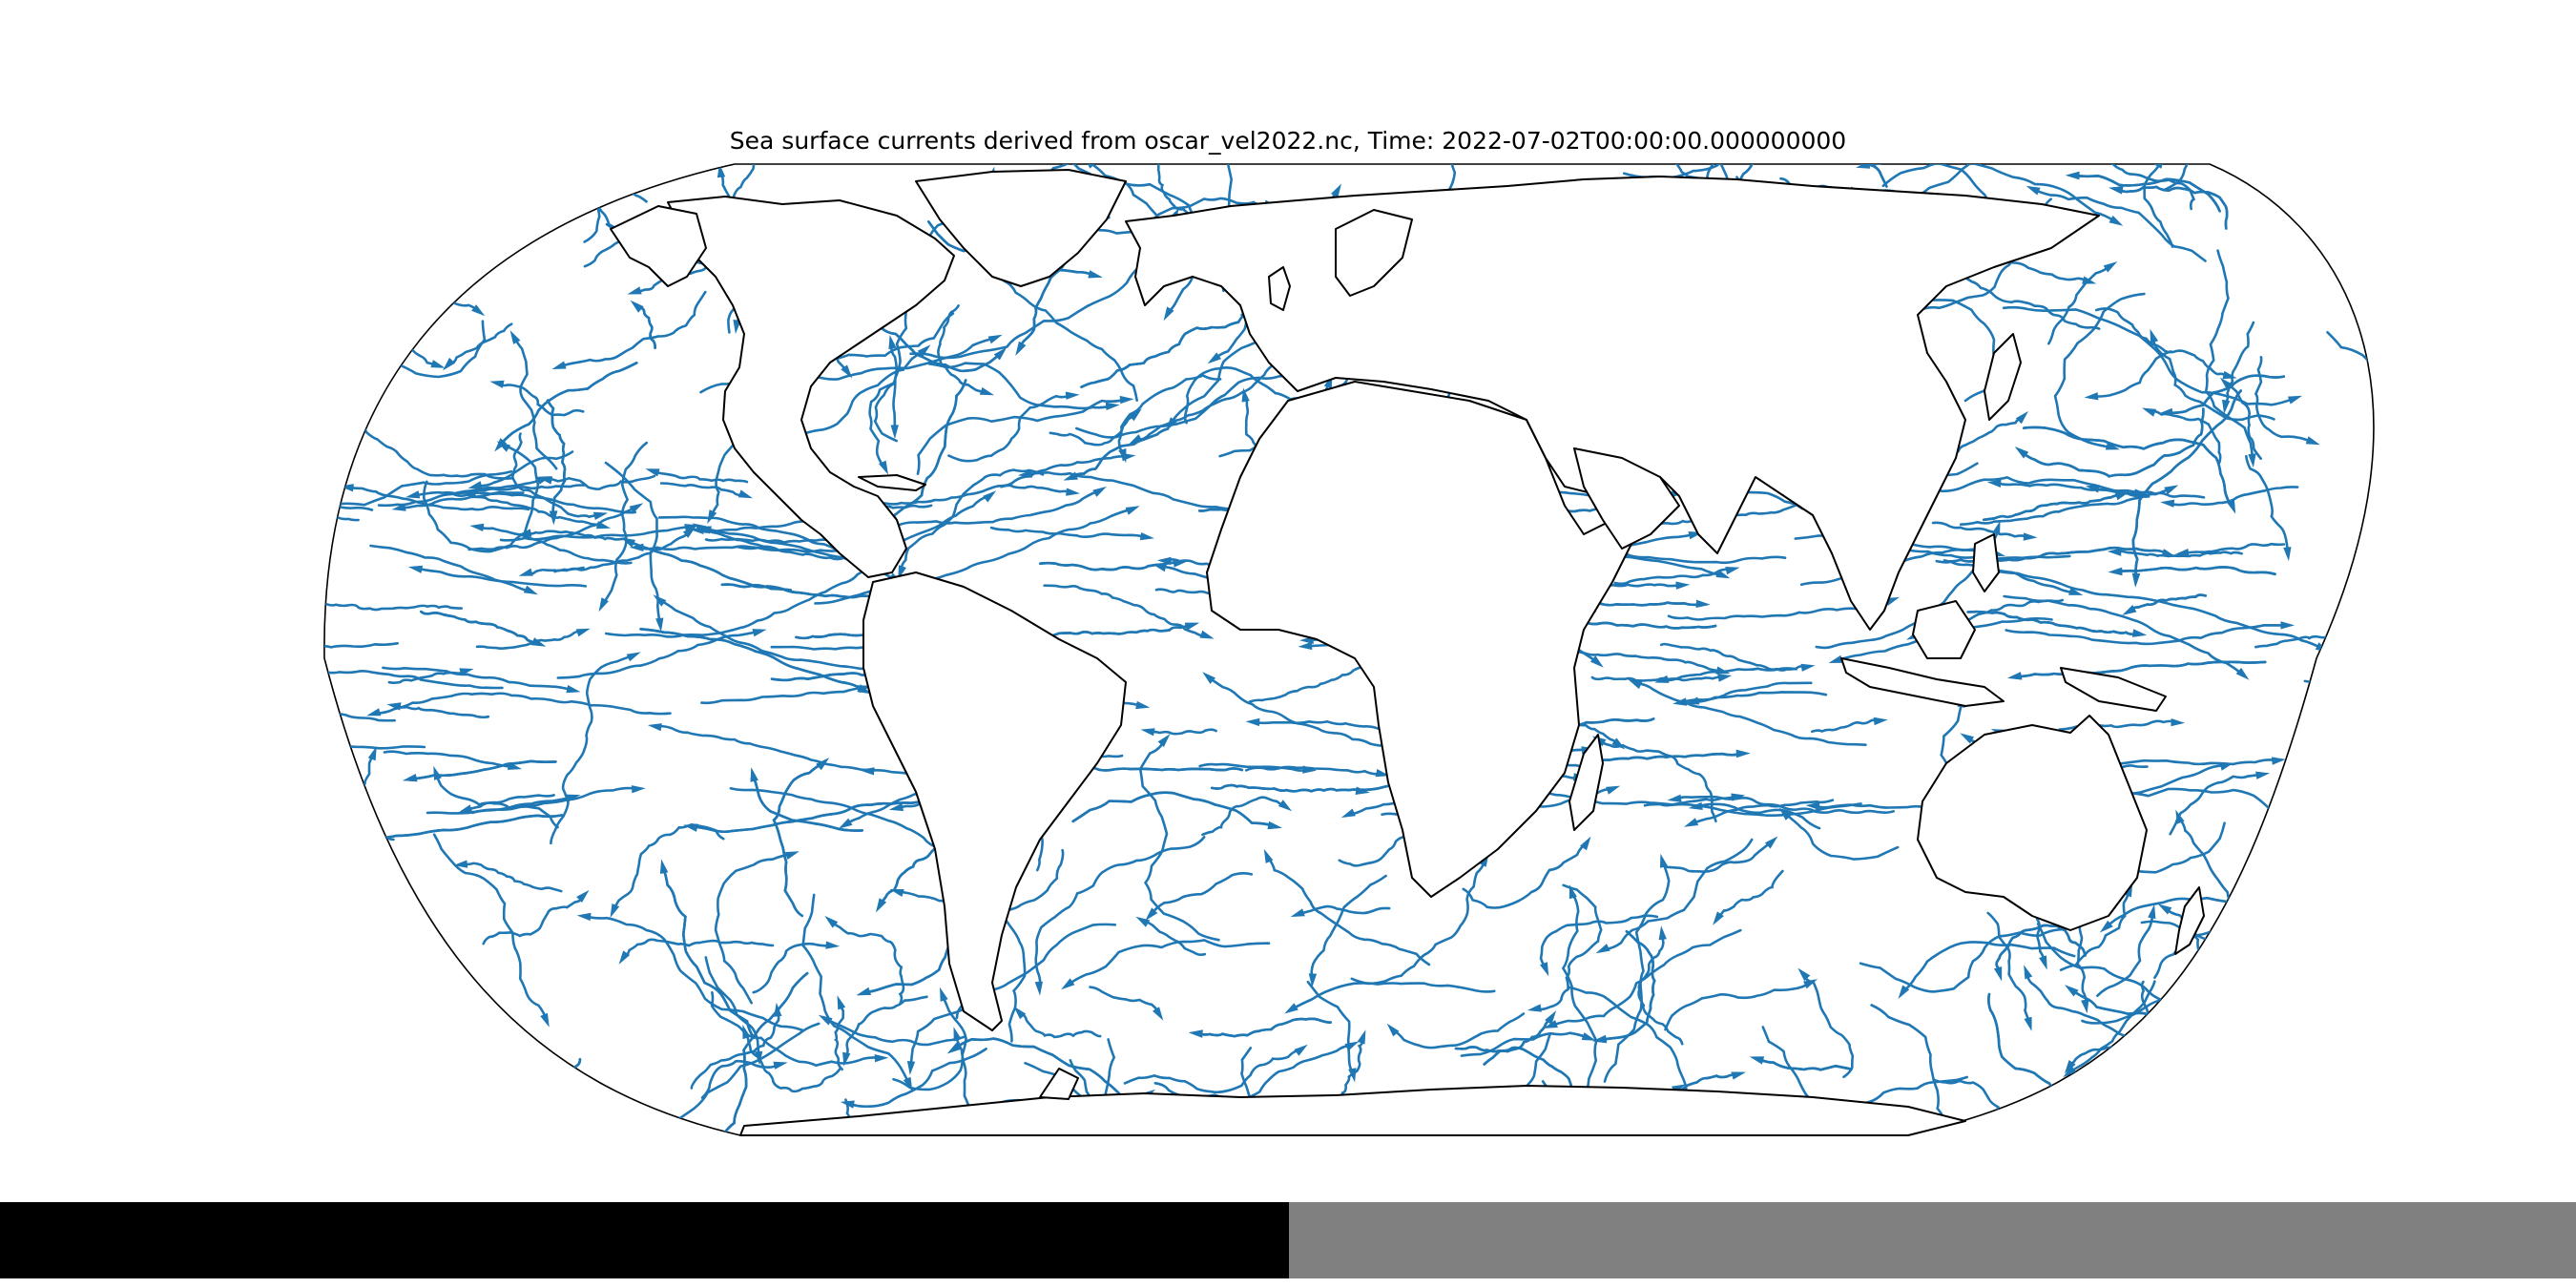 The height and width of the screenshot is (1288, 2576). What do you see at coordinates (1612, 403) in the screenshot?
I see `eurasia-coastline` at bounding box center [1612, 403].